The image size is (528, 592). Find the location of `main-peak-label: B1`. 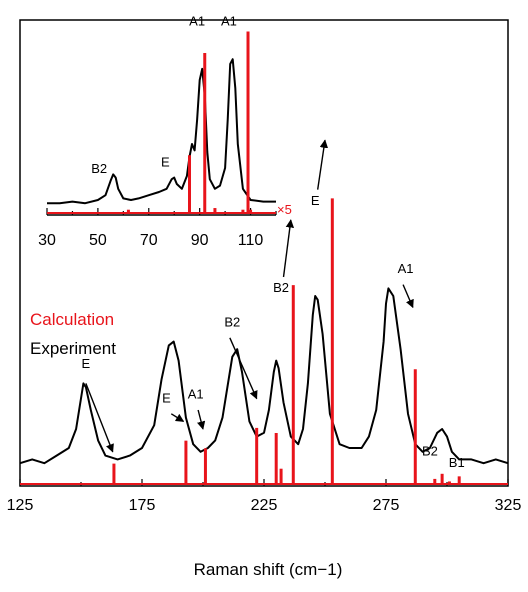

main-peak-label: B1 is located at coordinates (457, 462).